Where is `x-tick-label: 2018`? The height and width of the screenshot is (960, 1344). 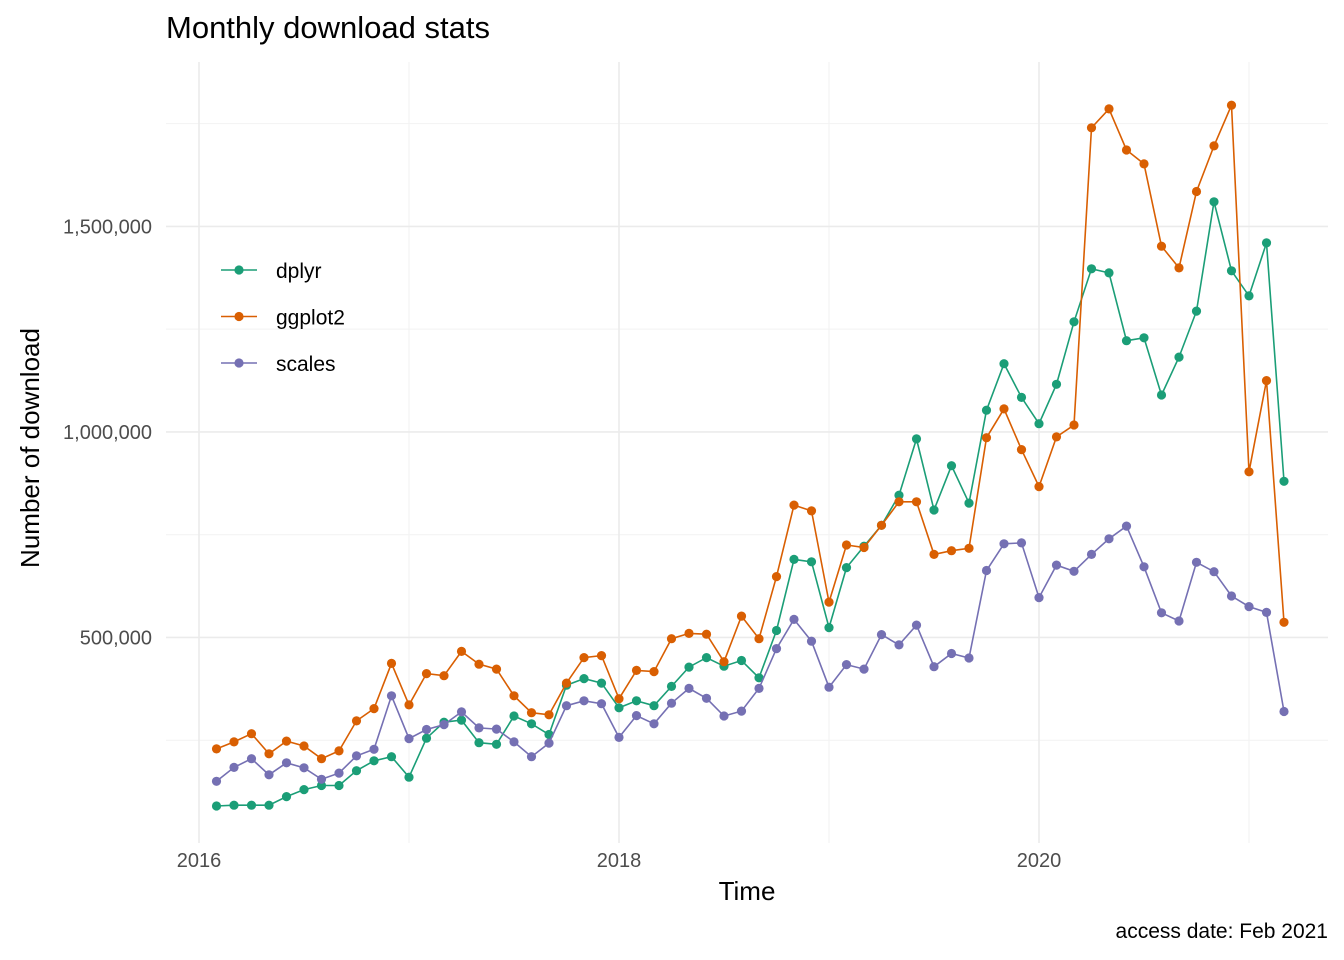
x-tick-label: 2018 is located at coordinates (619, 861).